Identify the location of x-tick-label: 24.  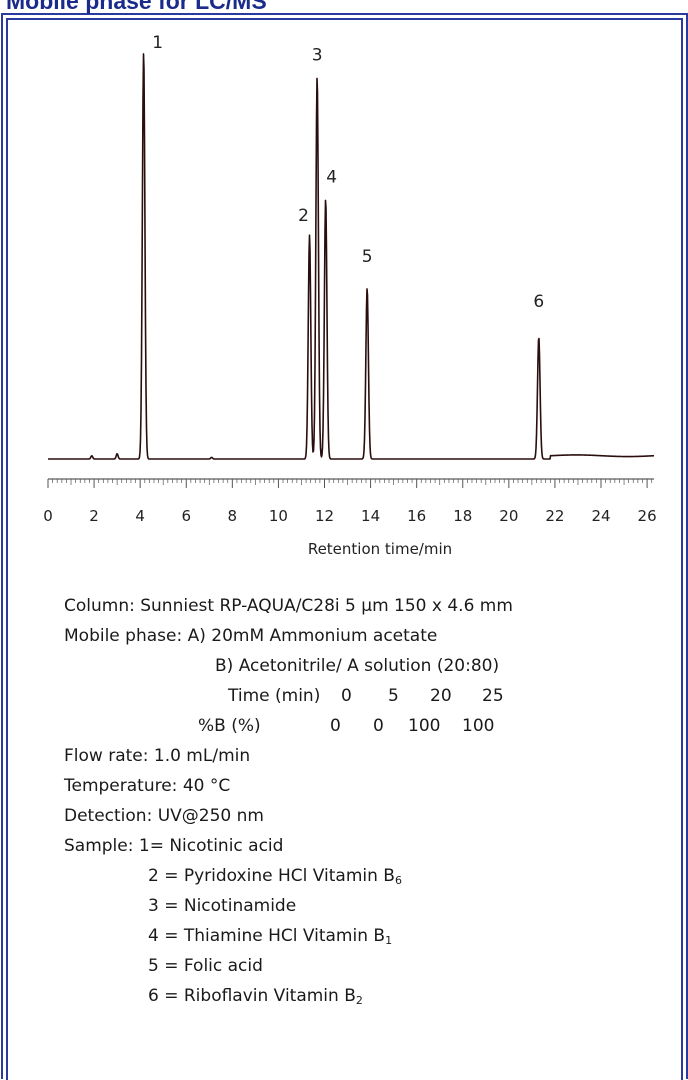
(600, 516).